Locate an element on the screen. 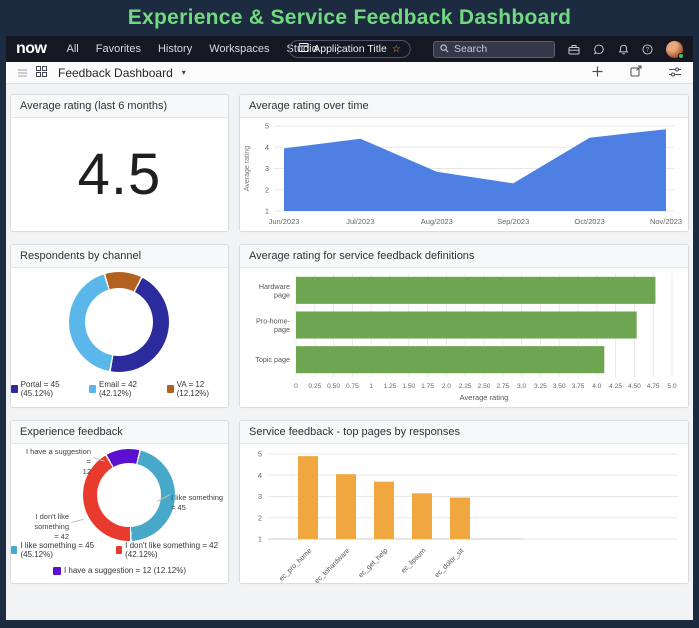 Image resolution: width=699 pixels, height=628 pixels. legend-item: I like something = 45 (45.12%) is located at coordinates (59, 550).